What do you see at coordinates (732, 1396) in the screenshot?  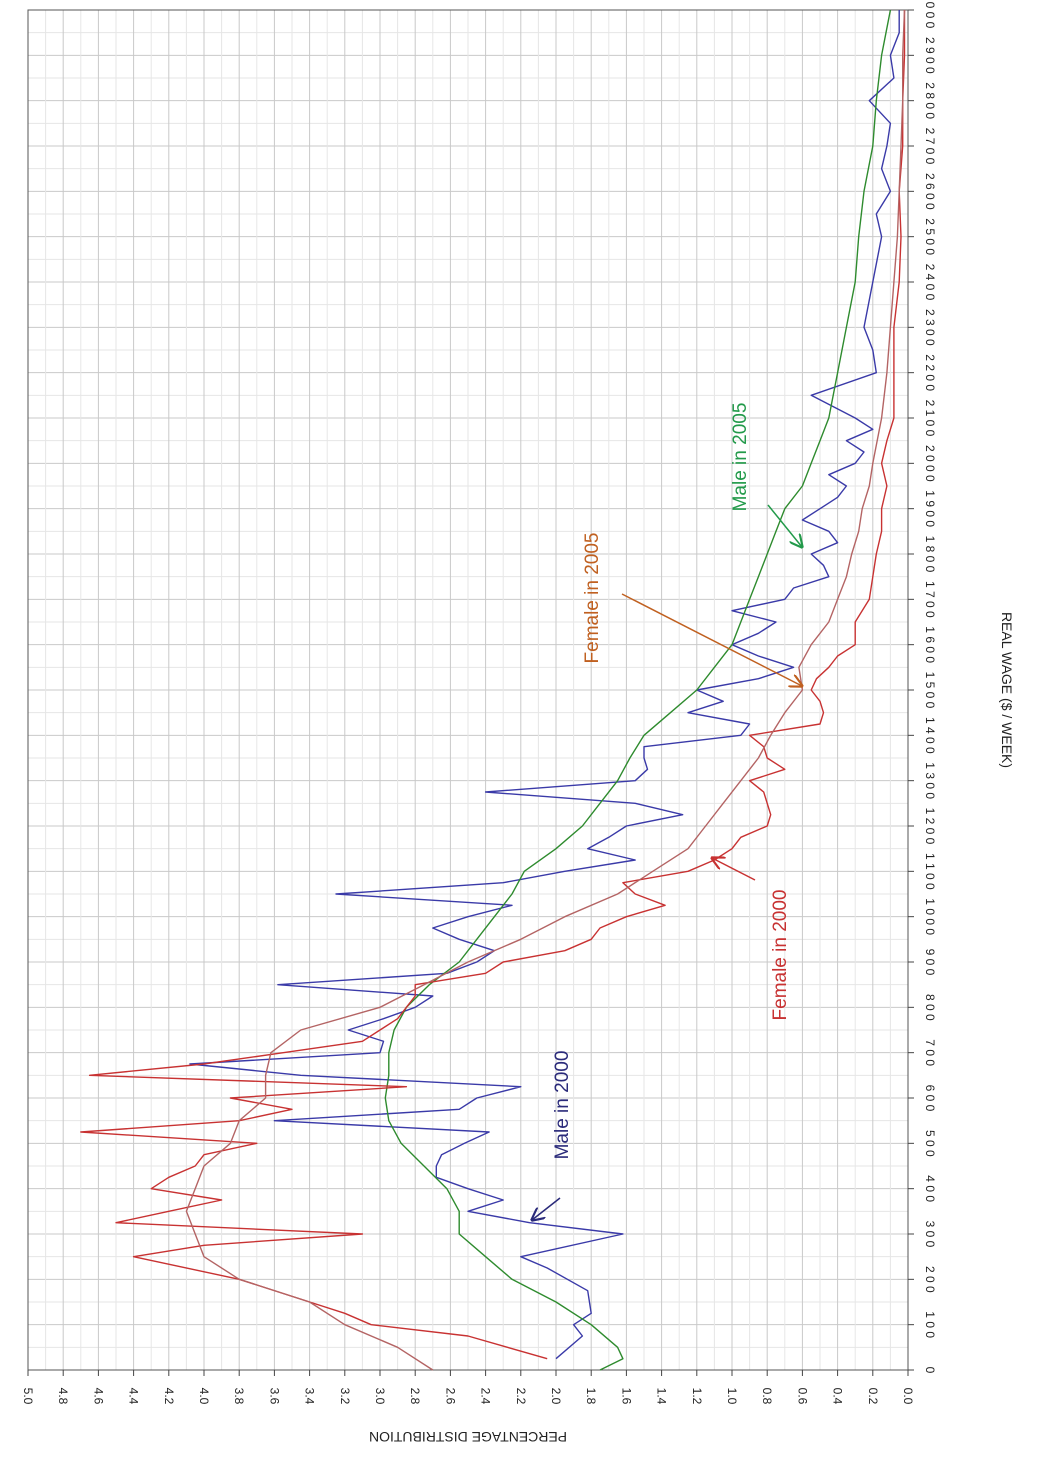 I see `y-tick-label: 1.0` at bounding box center [732, 1396].